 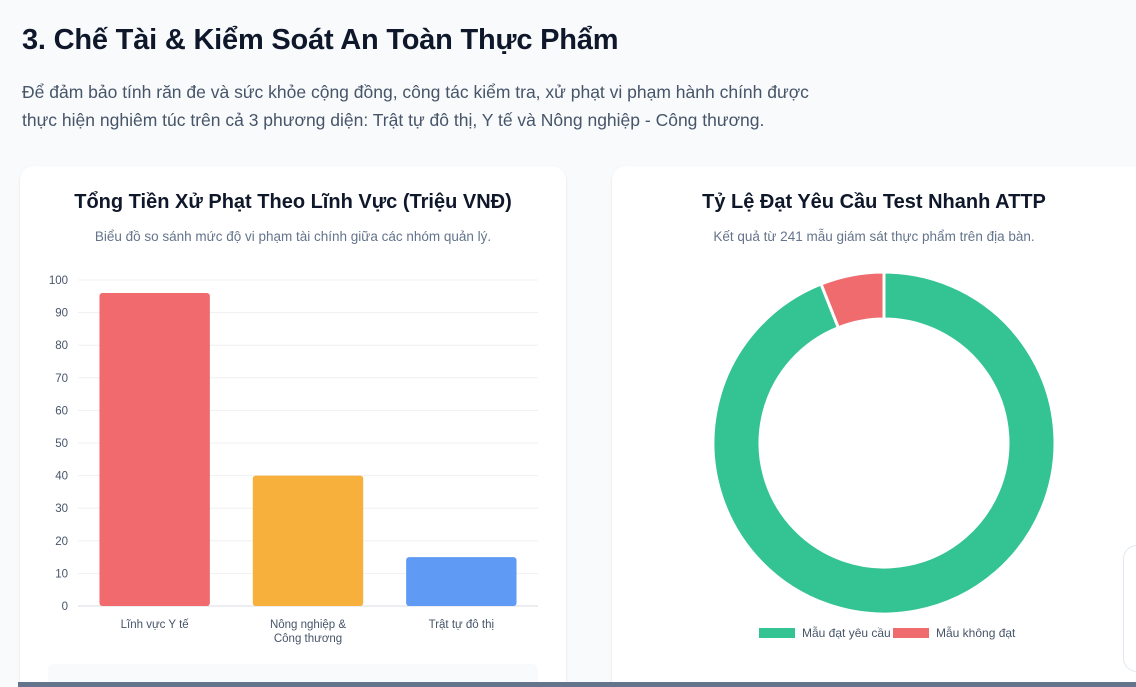 What do you see at coordinates (293, 675) in the screenshot?
I see `card-footer` at bounding box center [293, 675].